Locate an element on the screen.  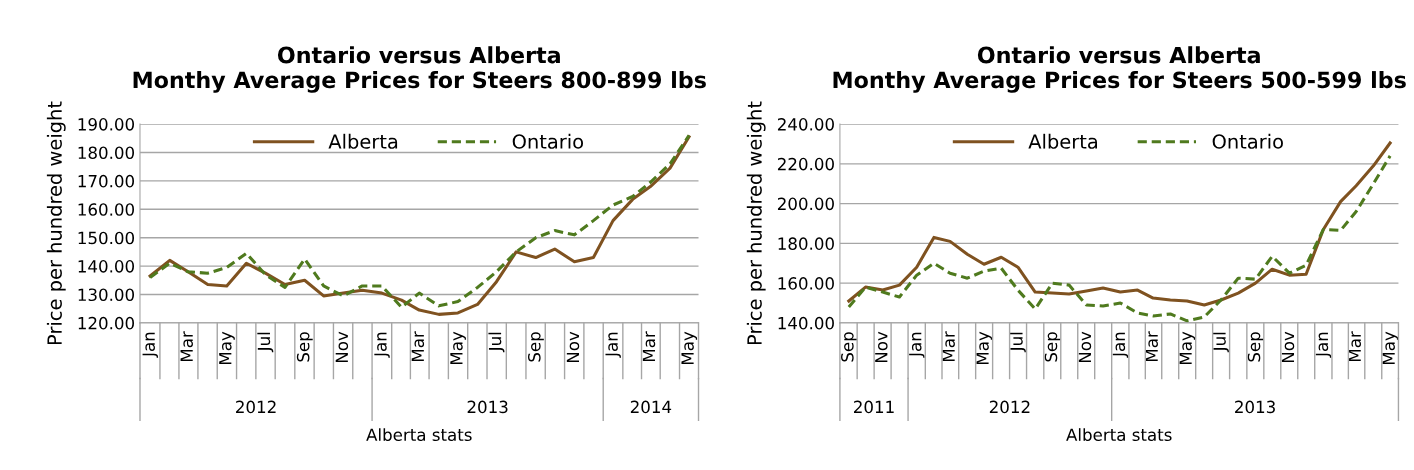
y-tick-label: 240.00 is located at coordinates (805, 124).